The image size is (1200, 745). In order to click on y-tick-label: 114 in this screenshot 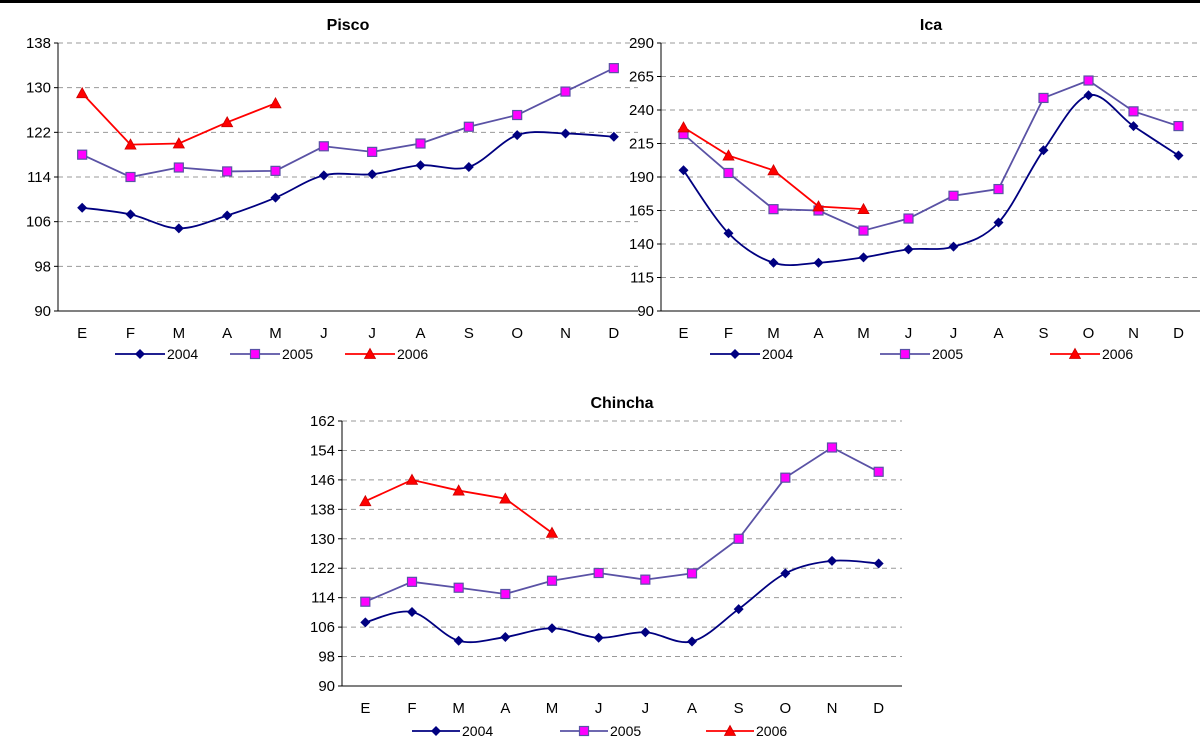, I will do `click(323, 598)`.